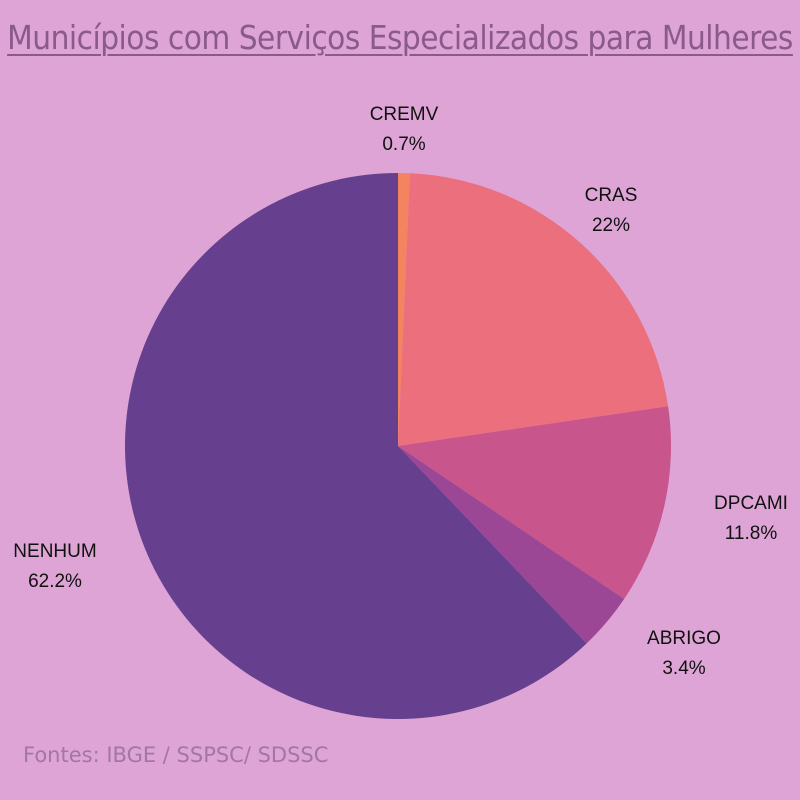 The image size is (800, 800). What do you see at coordinates (683, 668) in the screenshot?
I see `slice-value-abrigo: 3.4%` at bounding box center [683, 668].